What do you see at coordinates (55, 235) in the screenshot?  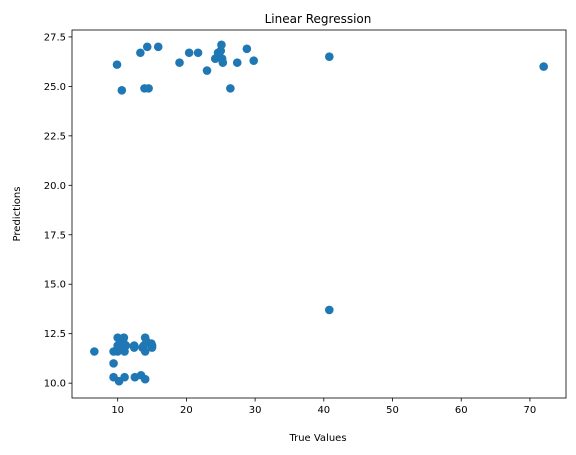 I see `y-tick-label: 17.5` at bounding box center [55, 235].